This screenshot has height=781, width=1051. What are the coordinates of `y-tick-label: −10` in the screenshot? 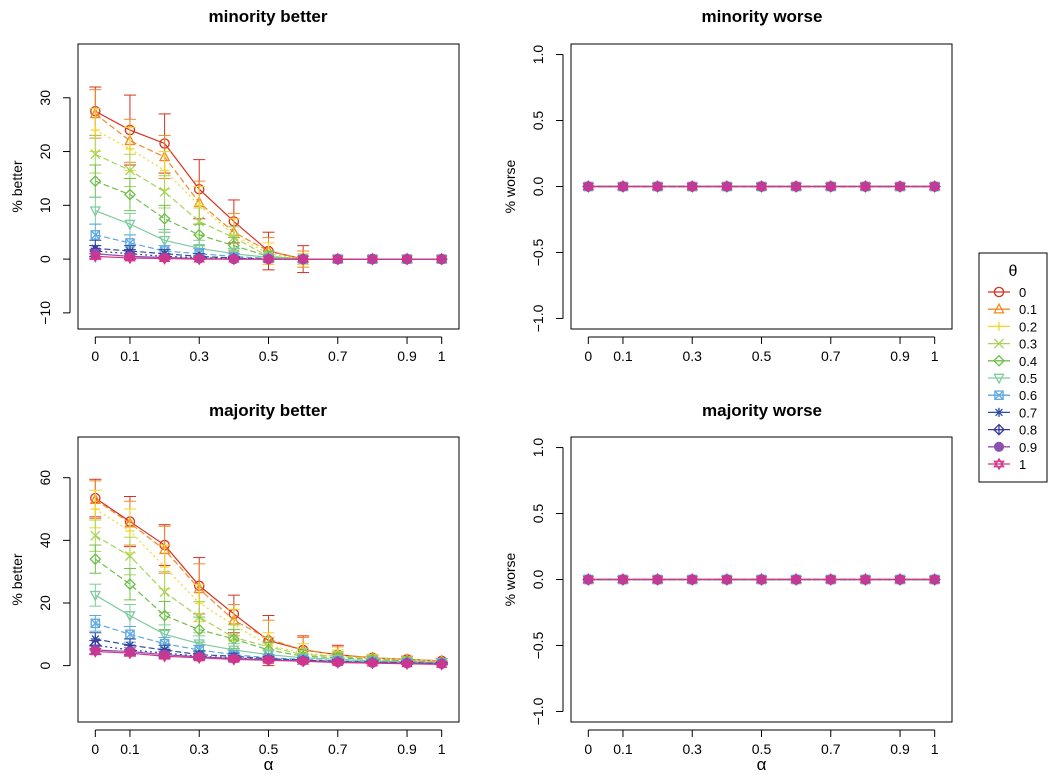 It's located at (45, 313).